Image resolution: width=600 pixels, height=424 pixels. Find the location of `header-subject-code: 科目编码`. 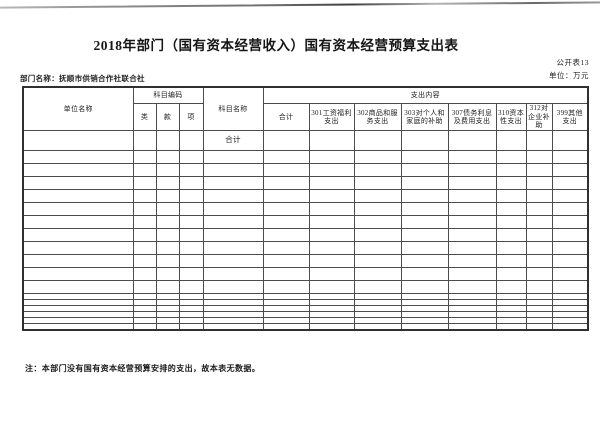

header-subject-code: 科目编码 is located at coordinates (168, 95).